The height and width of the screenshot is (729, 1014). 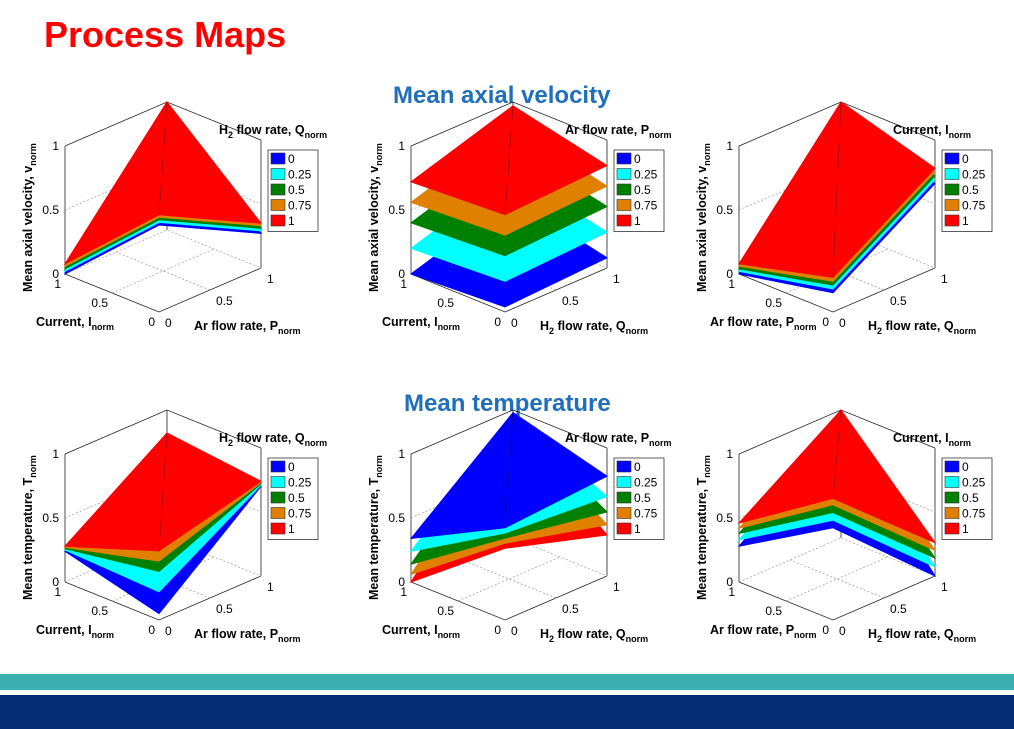 I want to click on footer-band-teal, so click(x=507, y=682).